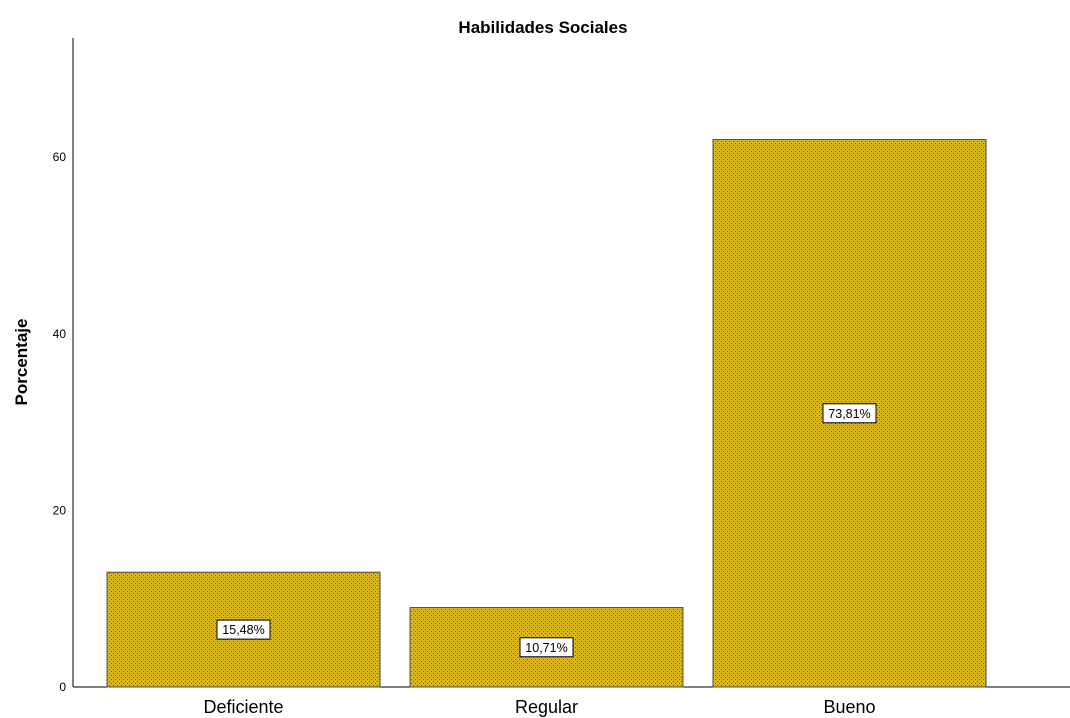 The height and width of the screenshot is (718, 1070). Describe the element at coordinates (60, 334) in the screenshot. I see `y-tick-label: 40` at that location.